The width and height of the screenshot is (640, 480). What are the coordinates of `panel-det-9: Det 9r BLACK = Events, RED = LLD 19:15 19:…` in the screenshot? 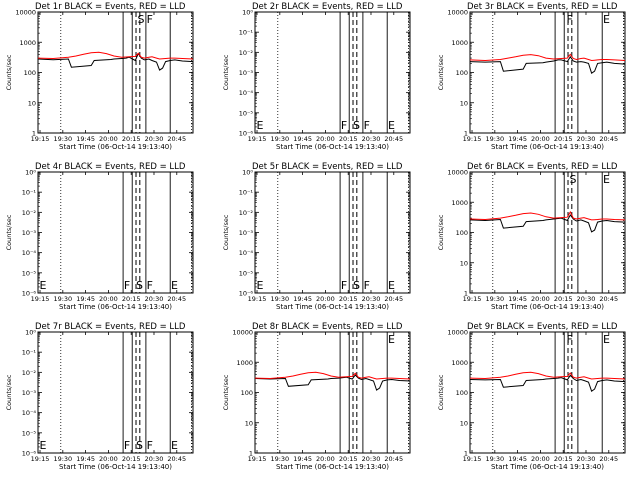 It's located at (531, 396).